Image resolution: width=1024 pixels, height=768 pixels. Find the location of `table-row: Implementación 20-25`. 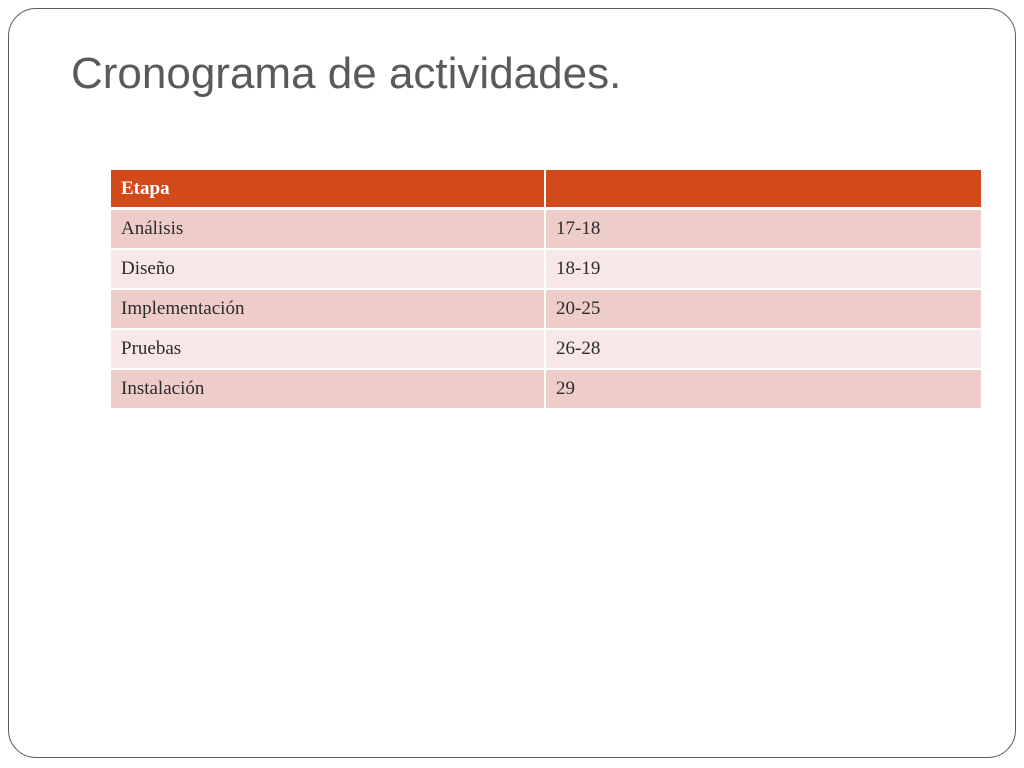

table-row: Implementación 20-25 is located at coordinates (546, 310).